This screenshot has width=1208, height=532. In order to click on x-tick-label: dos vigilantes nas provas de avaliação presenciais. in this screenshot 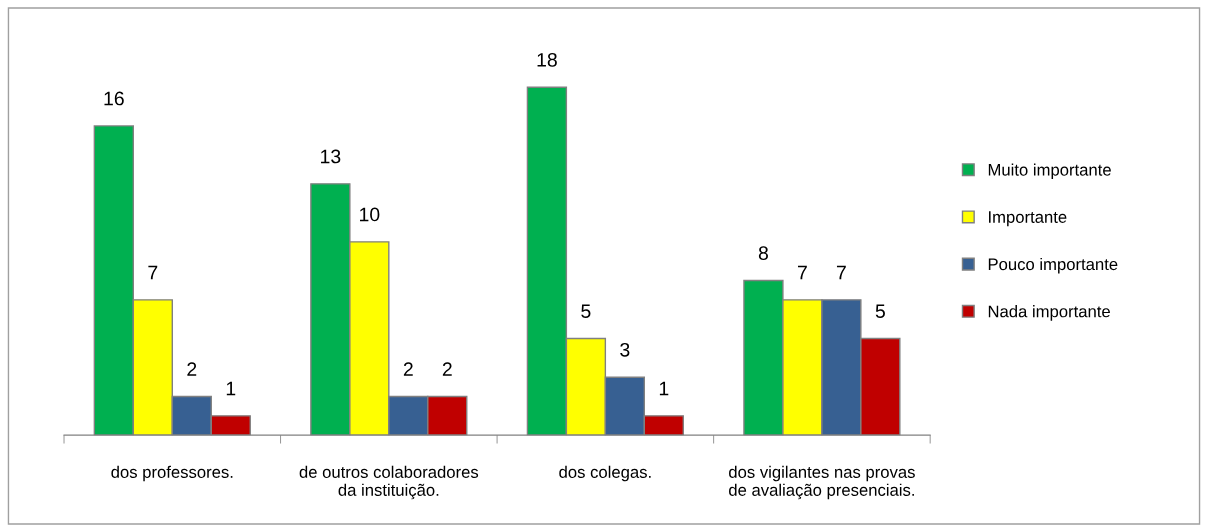, I will do `click(822, 482)`.